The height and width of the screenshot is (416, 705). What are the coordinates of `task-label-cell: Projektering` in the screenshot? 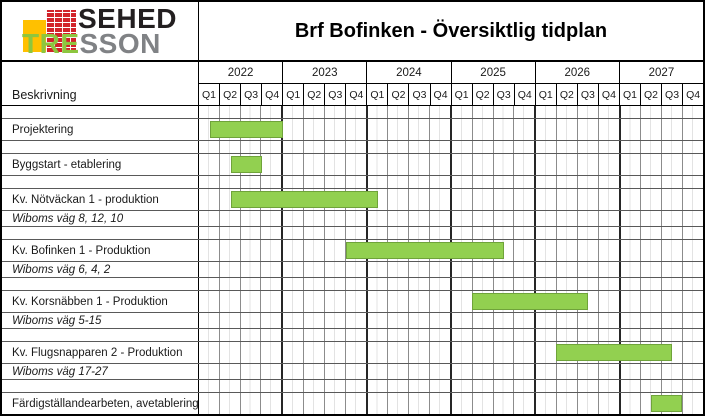 It's located at (100, 129).